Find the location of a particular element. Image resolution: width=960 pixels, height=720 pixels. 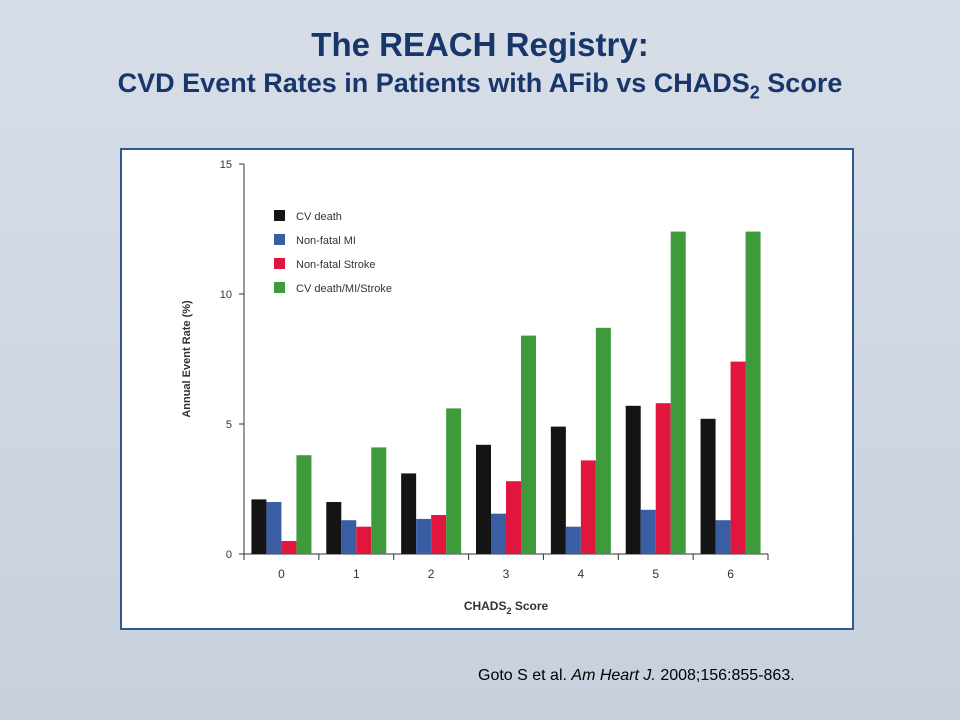

subtitle-end: Score is located at coordinates (801, 83).